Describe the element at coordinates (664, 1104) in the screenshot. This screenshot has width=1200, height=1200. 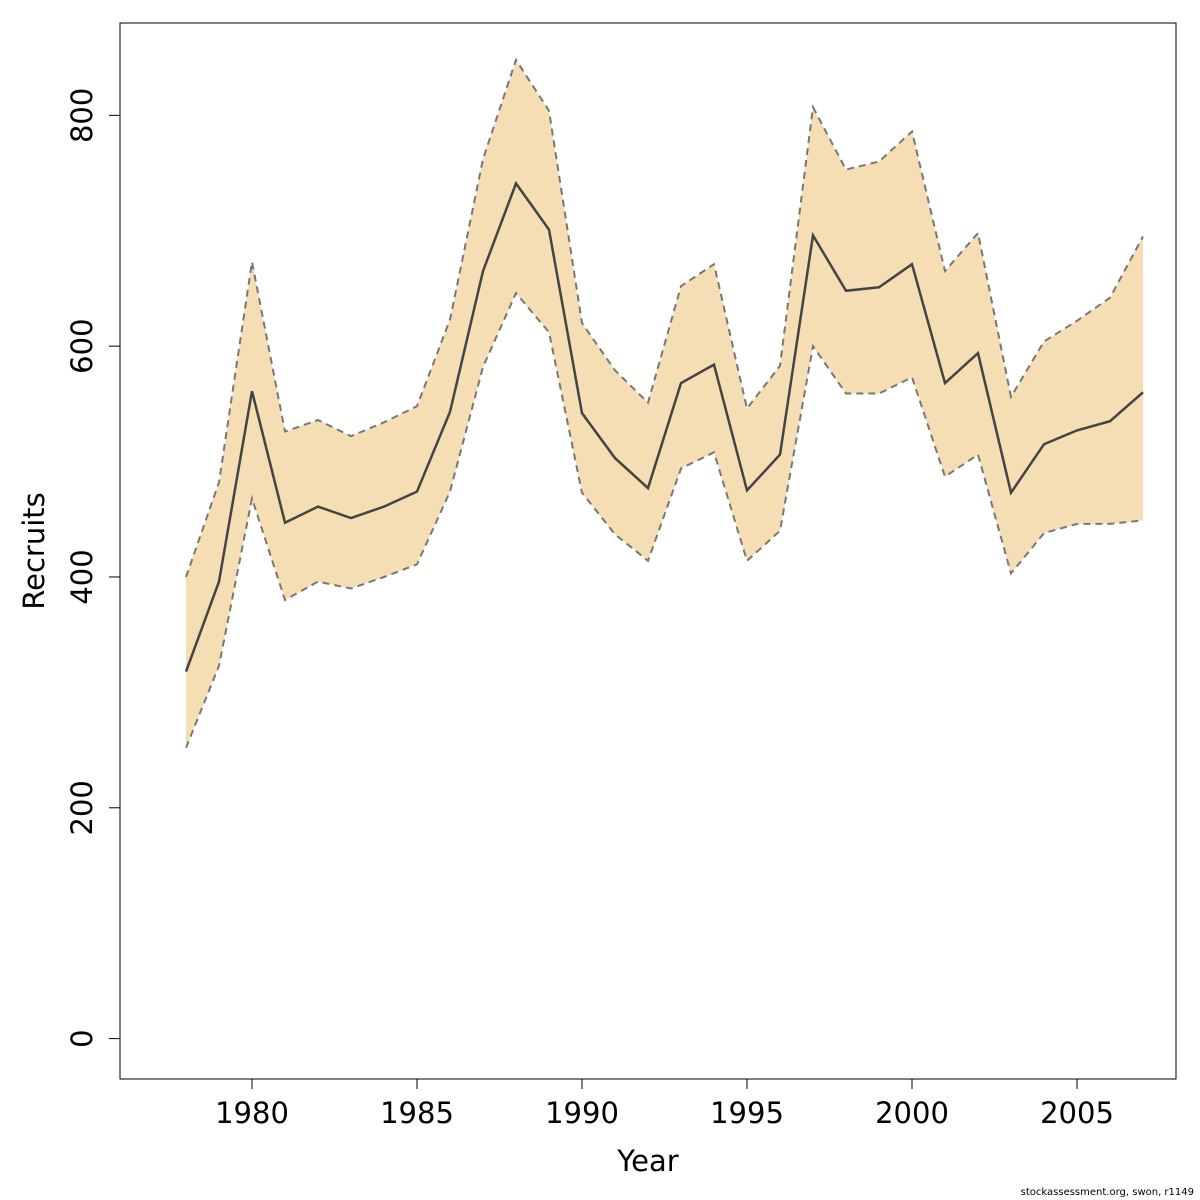
I see `x-axis: 1980 1985 1990 1995 2000 2005` at that location.